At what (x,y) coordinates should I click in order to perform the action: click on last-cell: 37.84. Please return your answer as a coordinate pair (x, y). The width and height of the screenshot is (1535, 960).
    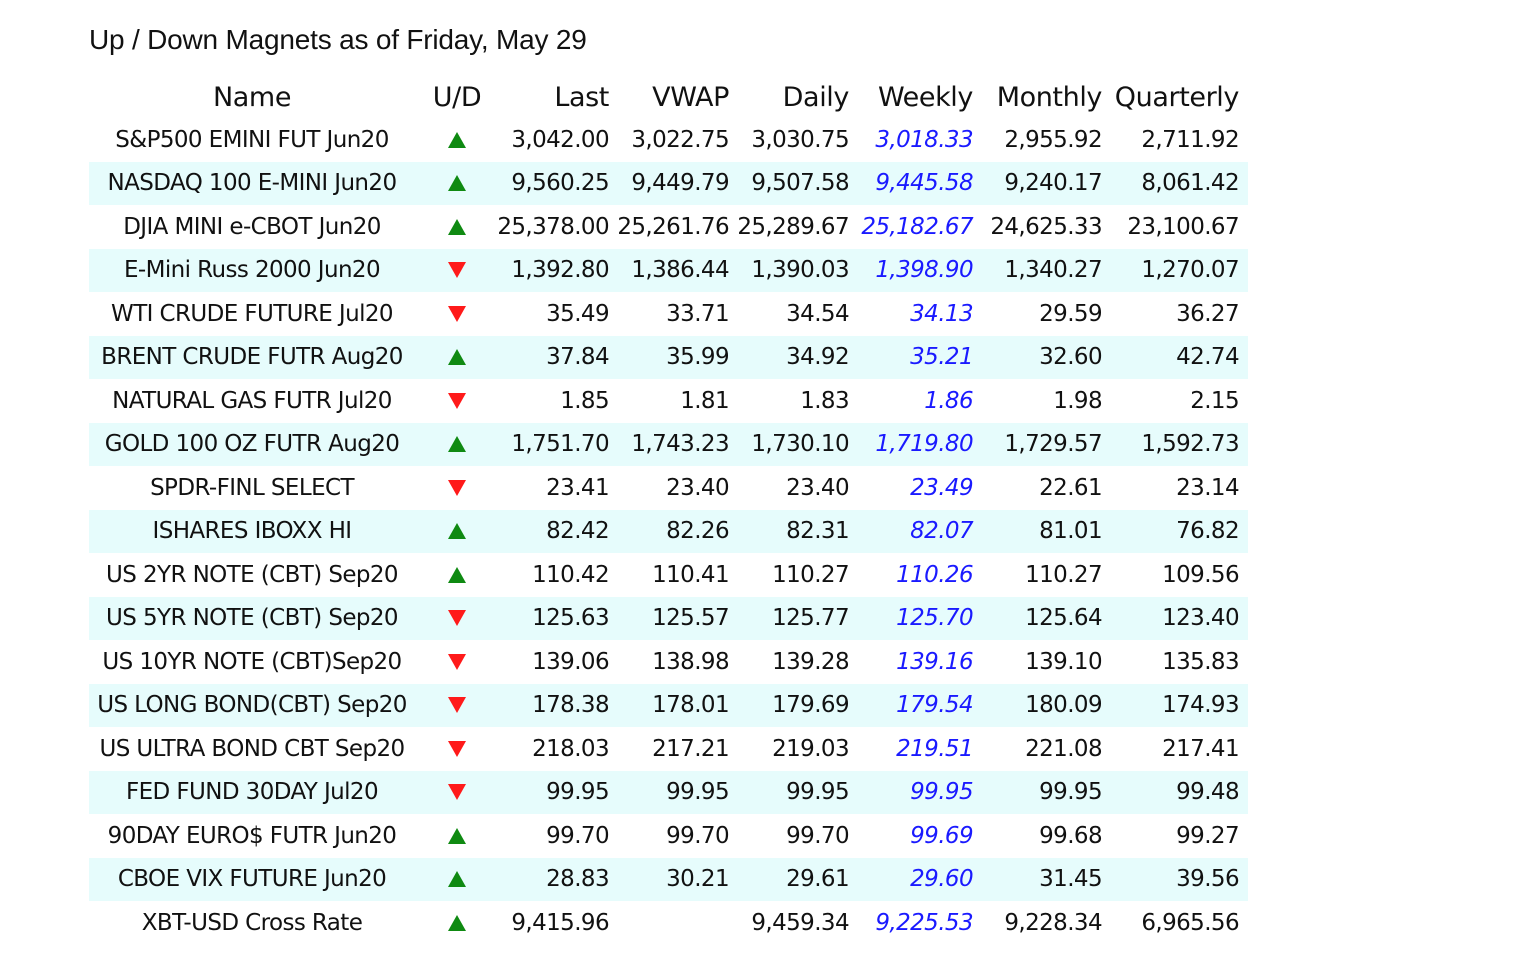
    Looking at the image, I should click on (577, 357).